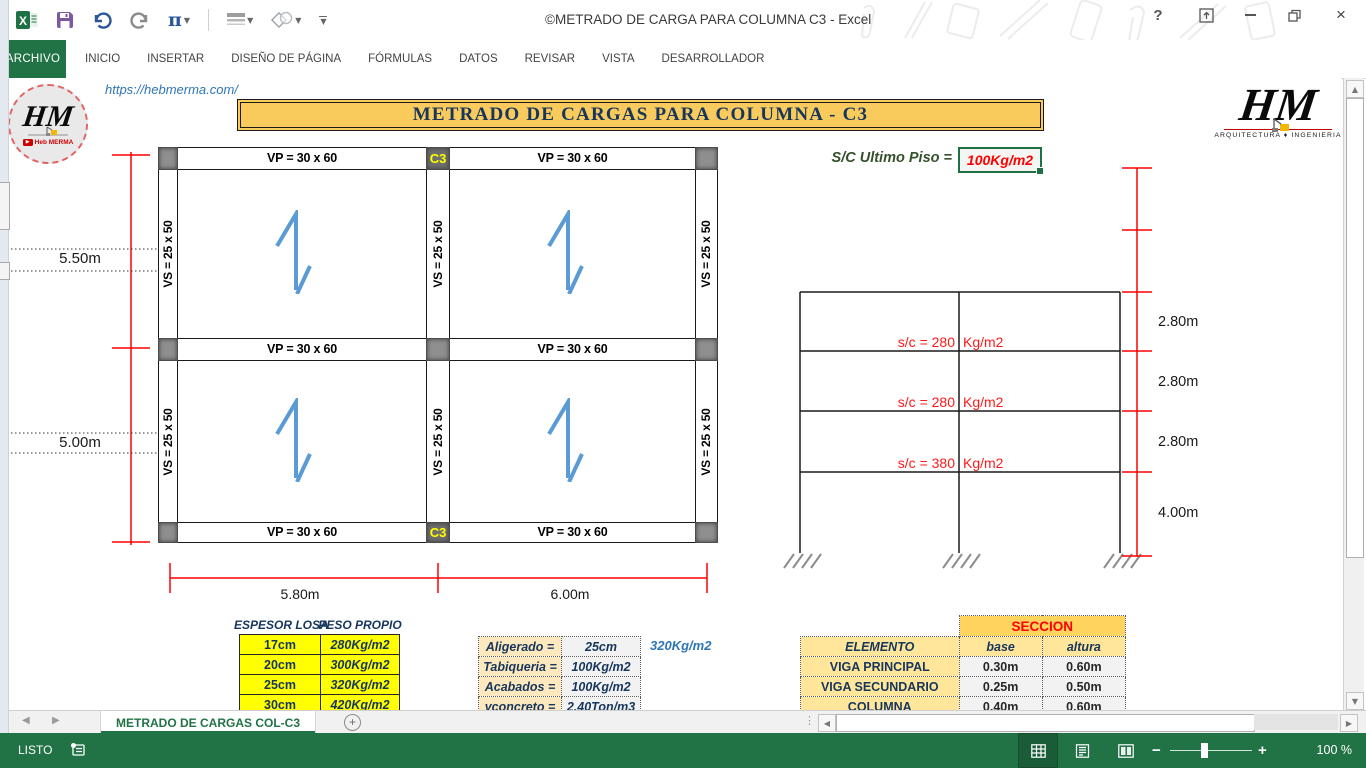 The height and width of the screenshot is (768, 1366). What do you see at coordinates (1038, 750) in the screenshot?
I see `normal-view-button` at bounding box center [1038, 750].